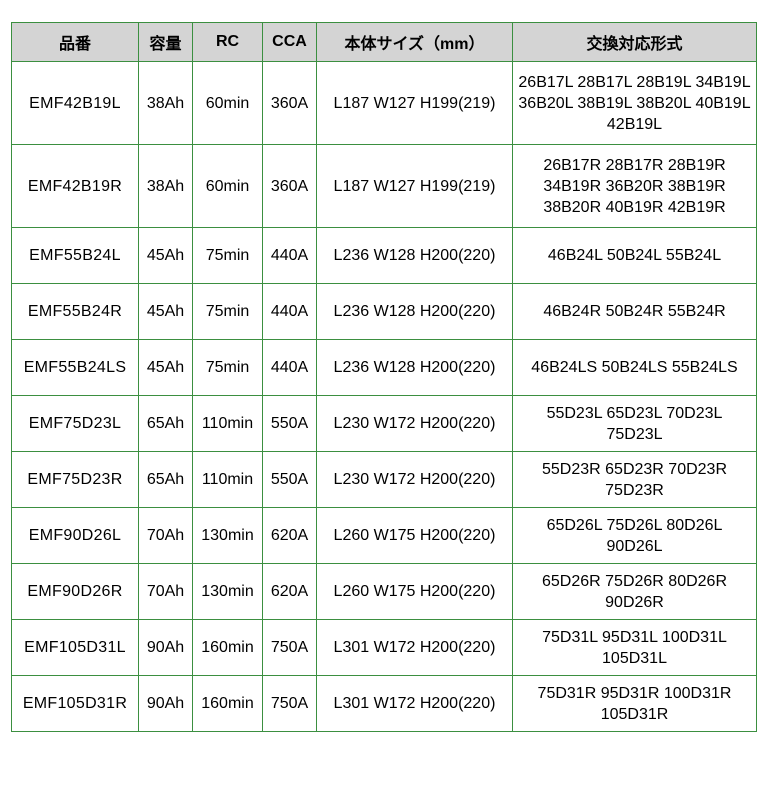  I want to click on cell-compatible-types: 75D31L 95D31L 100D31L 105D31L, so click(634, 647).